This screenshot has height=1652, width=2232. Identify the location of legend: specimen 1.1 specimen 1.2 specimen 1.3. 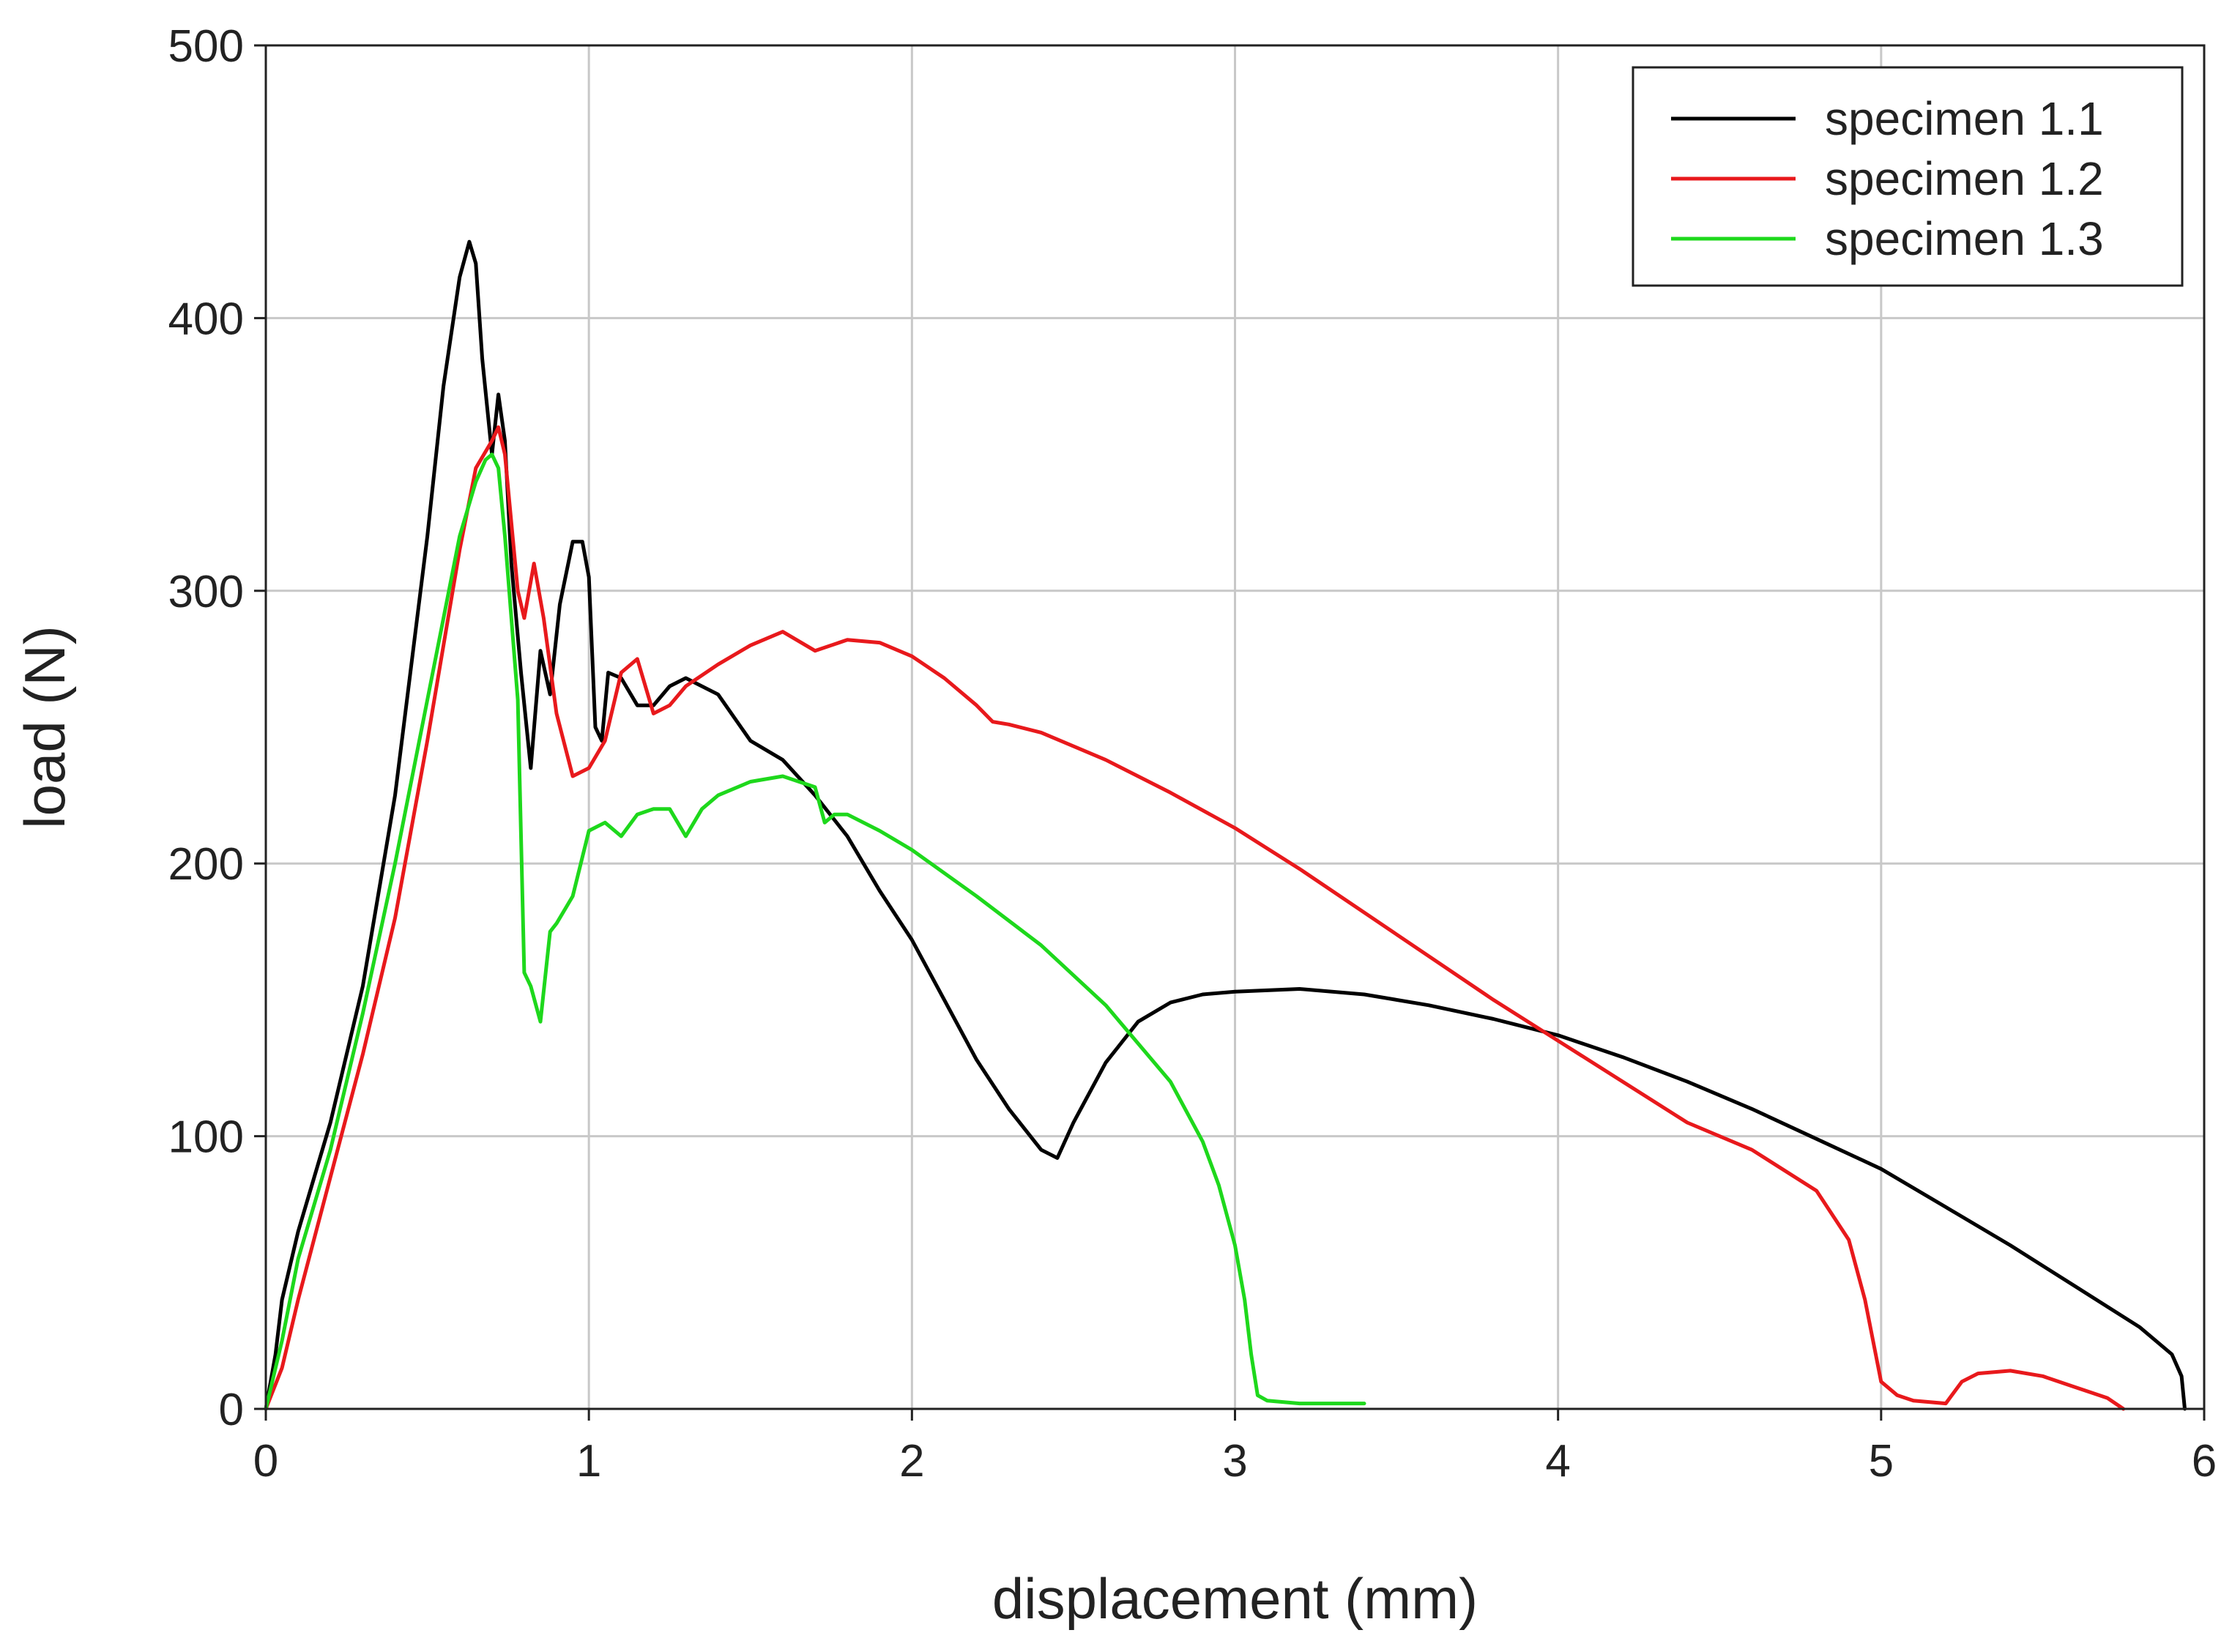
(1908, 176).